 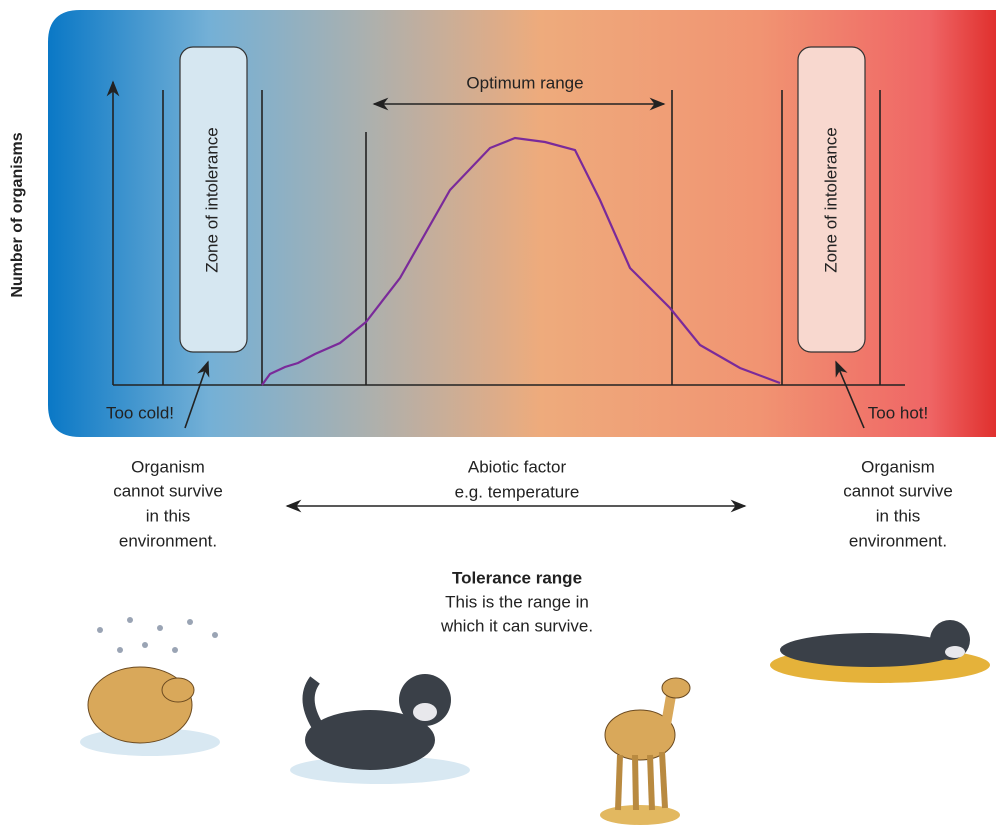 What do you see at coordinates (898, 412) in the screenshot?
I see `too-hot-label: Too hot!` at bounding box center [898, 412].